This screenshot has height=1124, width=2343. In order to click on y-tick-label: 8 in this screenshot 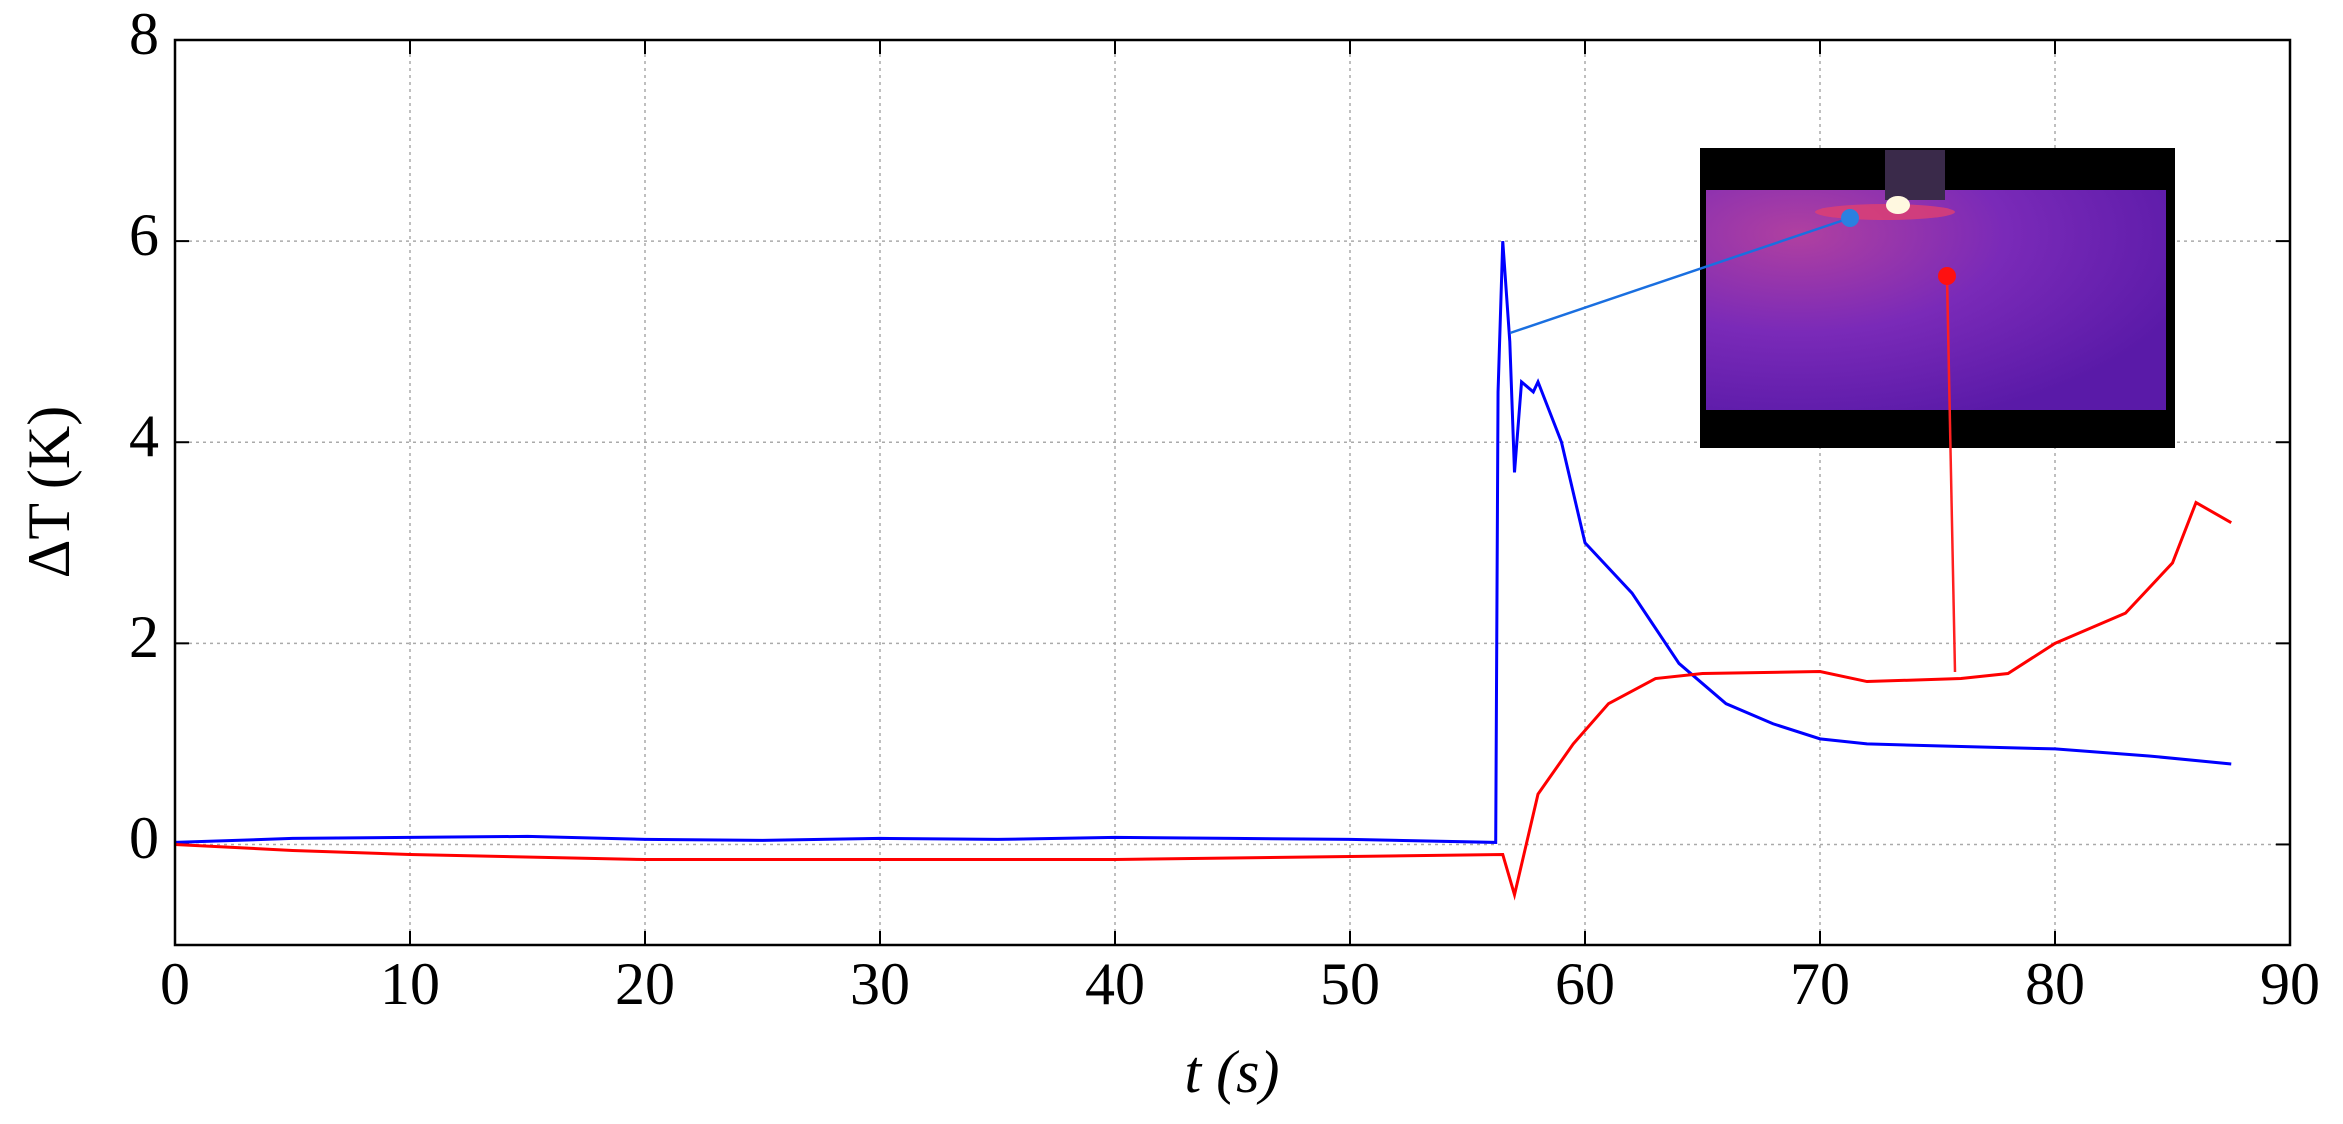, I will do `click(144, 34)`.